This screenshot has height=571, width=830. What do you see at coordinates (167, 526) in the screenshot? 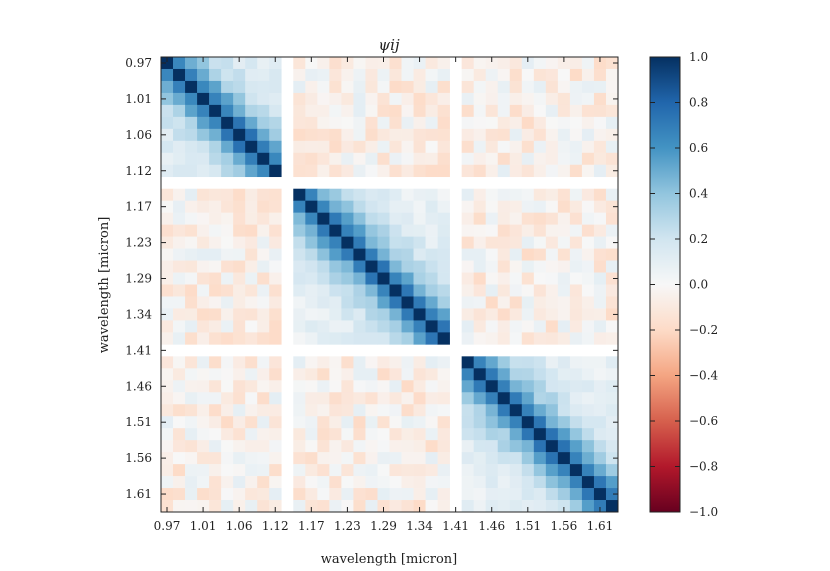
I see `x-tick-label: 0.97` at bounding box center [167, 526].